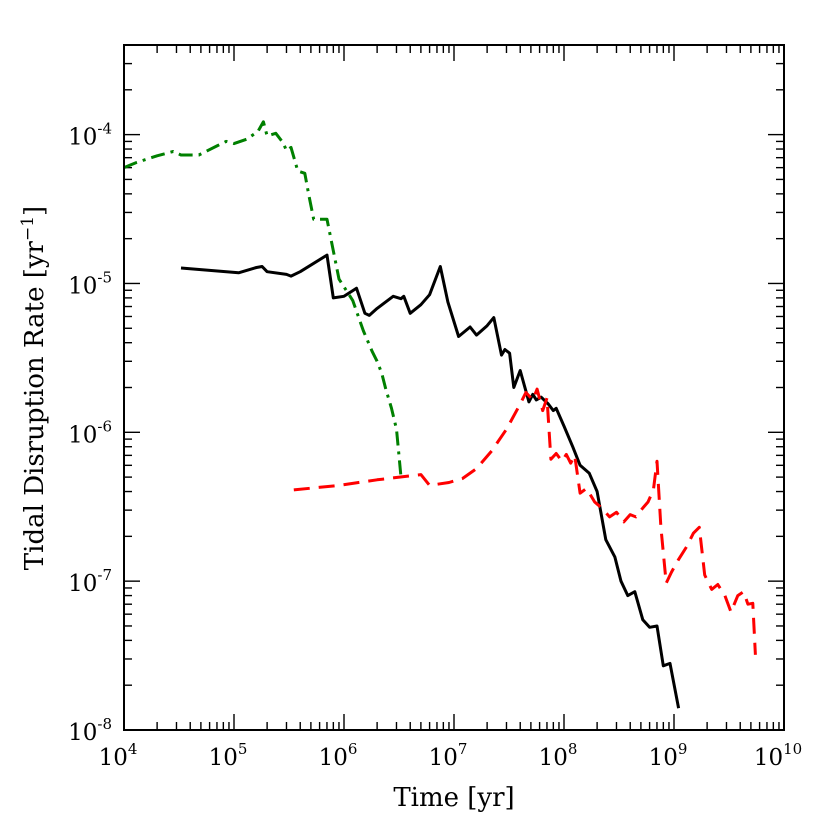 The width and height of the screenshot is (830, 830). Describe the element at coordinates (104, 129) in the screenshot. I see `y-tick-label-exp: -4` at that location.